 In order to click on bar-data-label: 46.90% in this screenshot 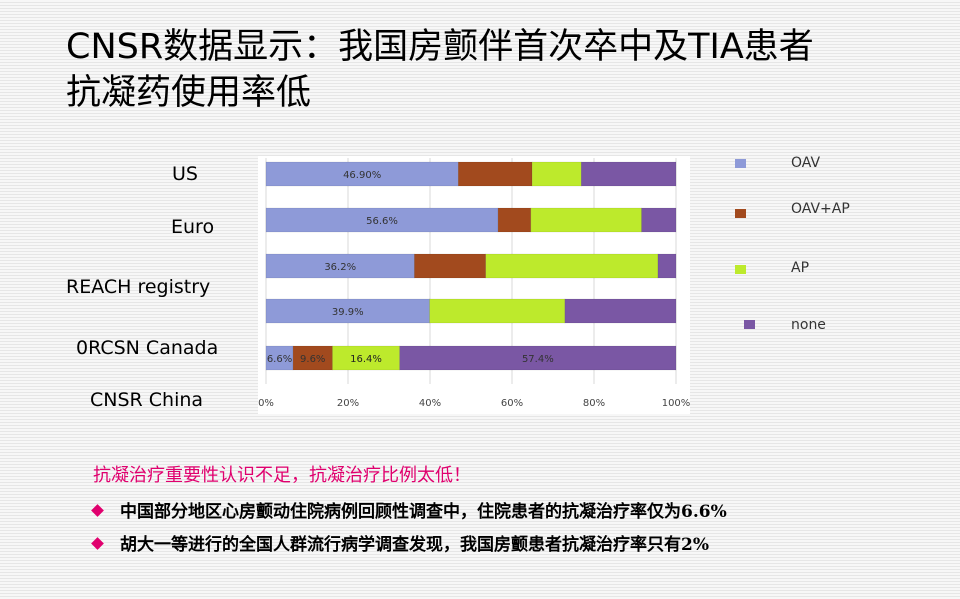, I will do `click(362, 175)`.